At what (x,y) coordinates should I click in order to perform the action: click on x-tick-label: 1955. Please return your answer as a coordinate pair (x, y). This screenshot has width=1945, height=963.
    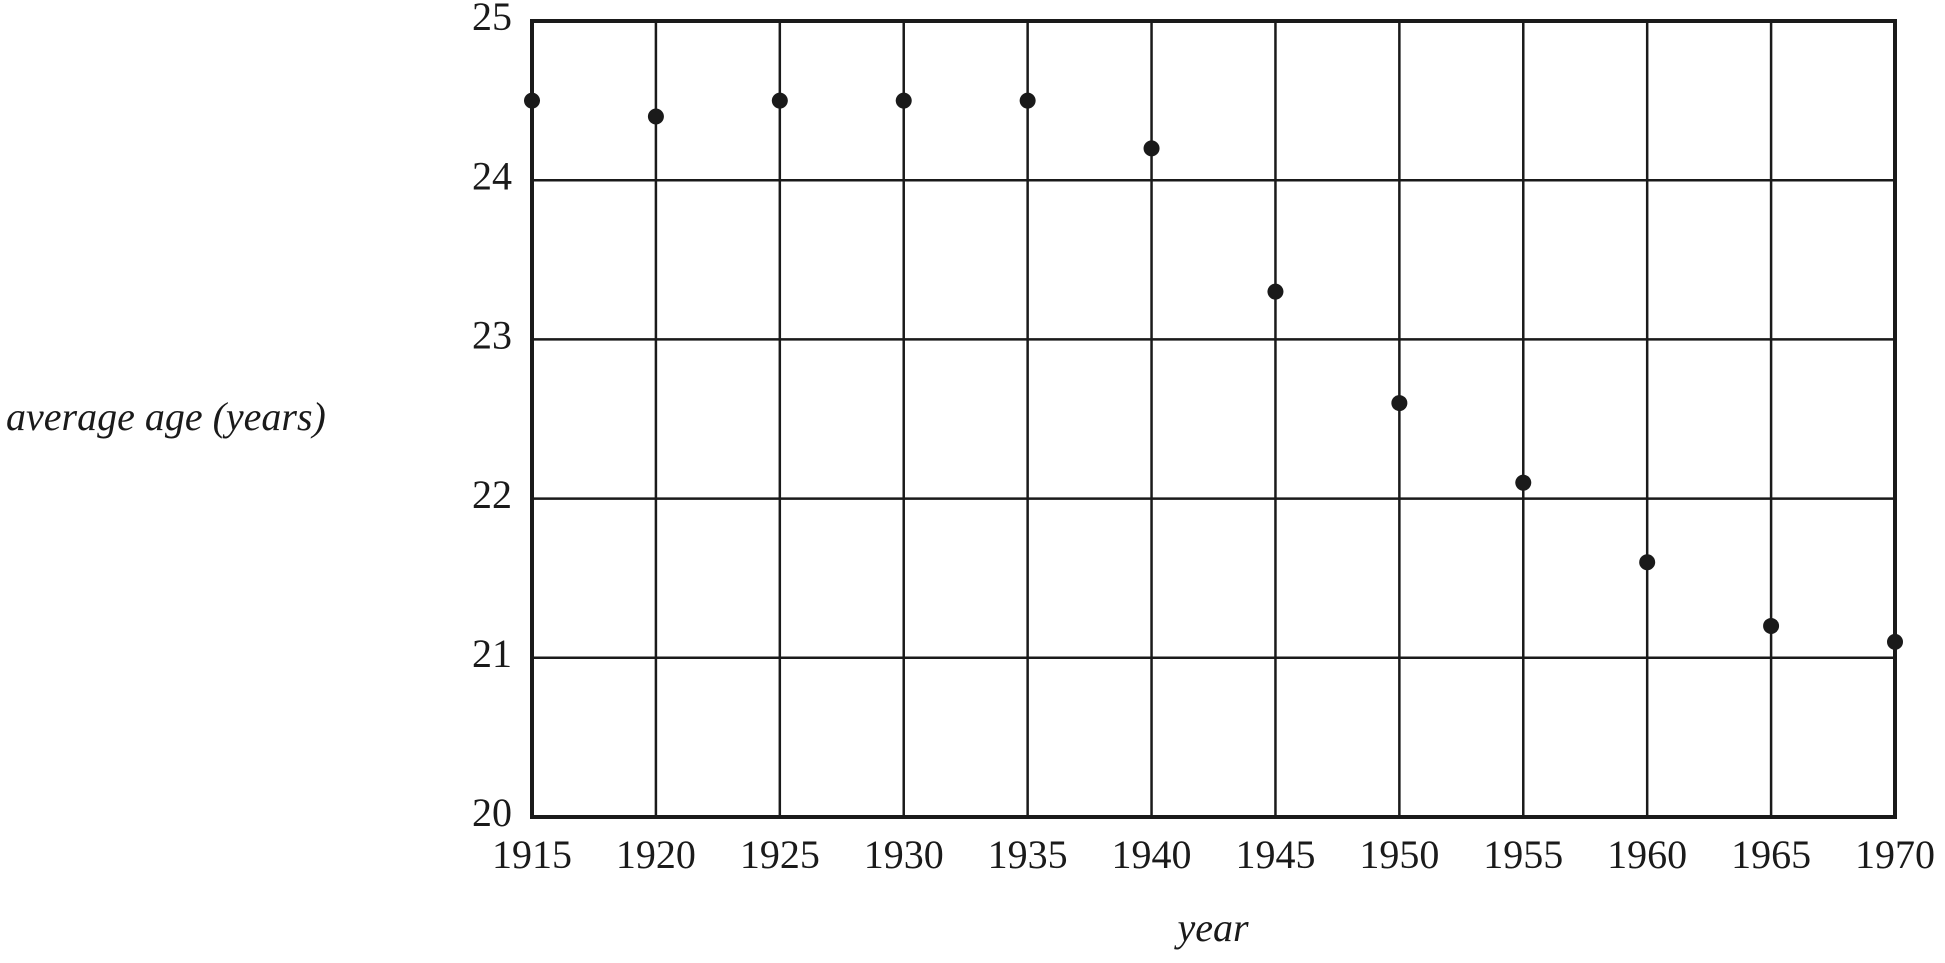
    Looking at the image, I should click on (1523, 854).